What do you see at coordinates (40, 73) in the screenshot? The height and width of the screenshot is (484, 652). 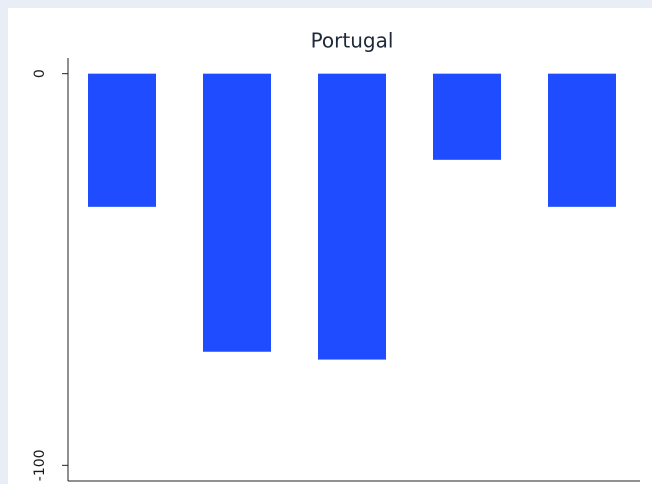 I see `y-tick-label: 0` at bounding box center [40, 73].